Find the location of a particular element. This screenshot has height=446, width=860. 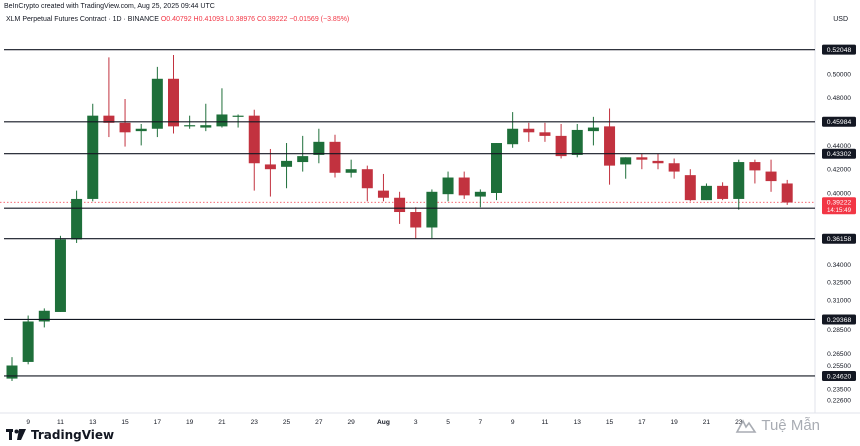

level-label: 0.43302 is located at coordinates (839, 153).